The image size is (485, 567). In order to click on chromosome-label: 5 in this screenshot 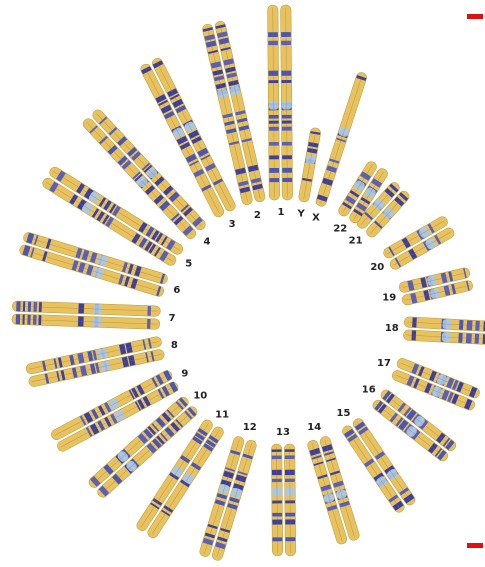, I will do `click(188, 264)`.